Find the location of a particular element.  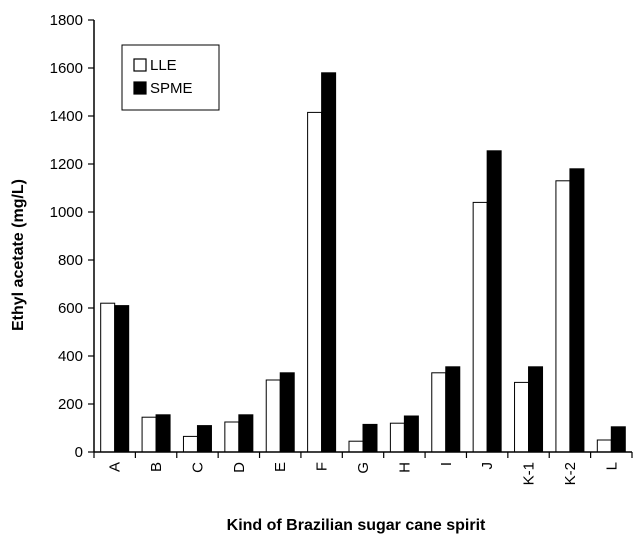

bar-lle-c is located at coordinates (190, 444).